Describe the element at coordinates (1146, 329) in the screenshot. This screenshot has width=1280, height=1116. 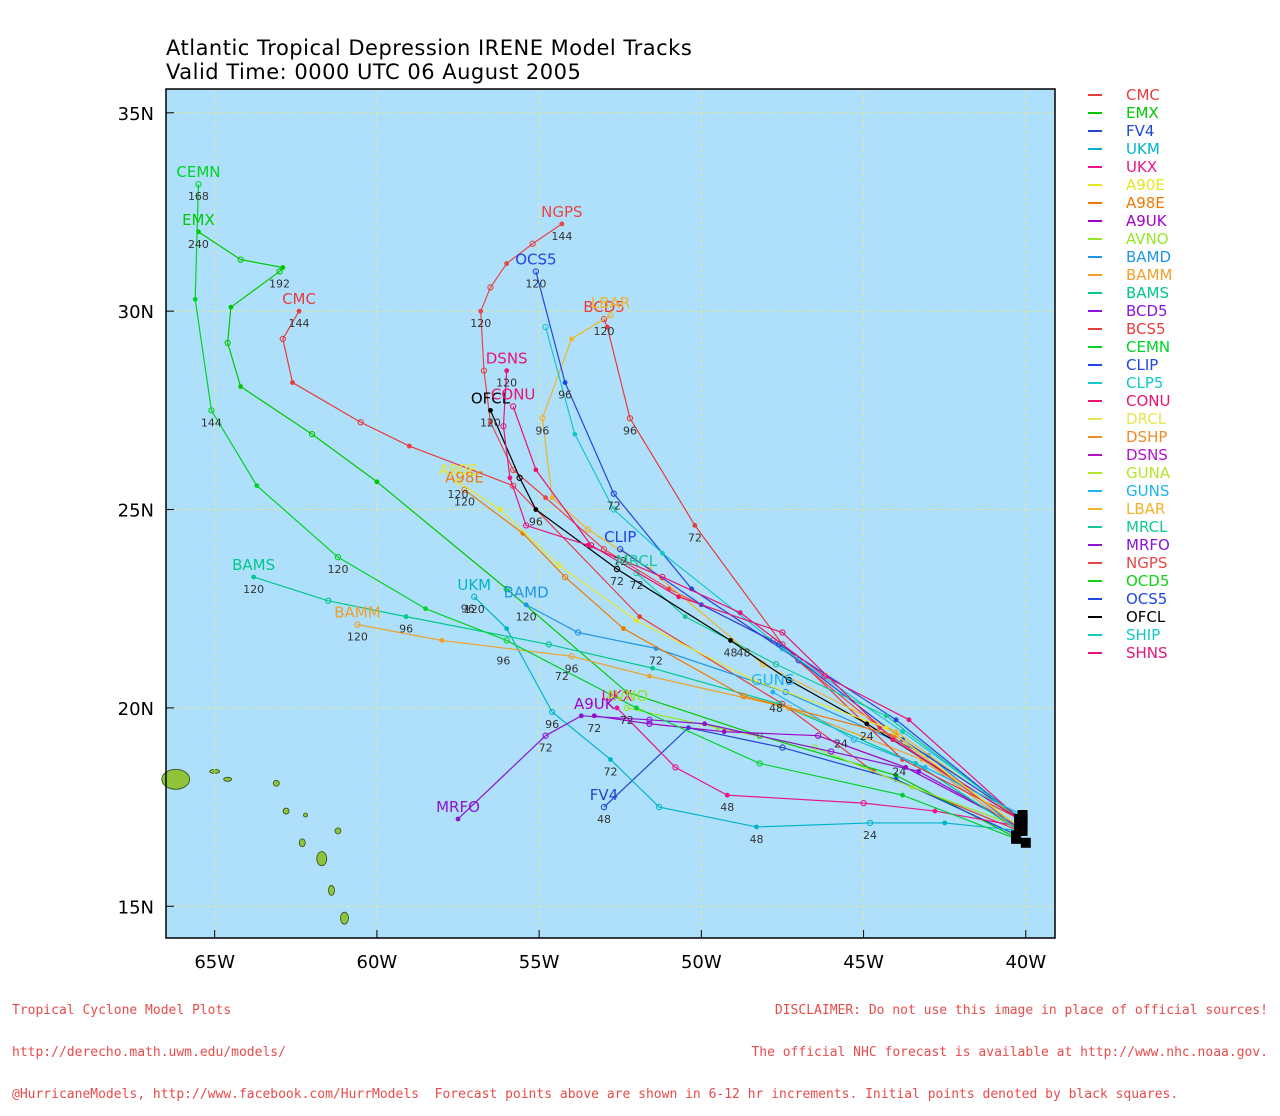
I see `legend-label: BCS5` at that location.